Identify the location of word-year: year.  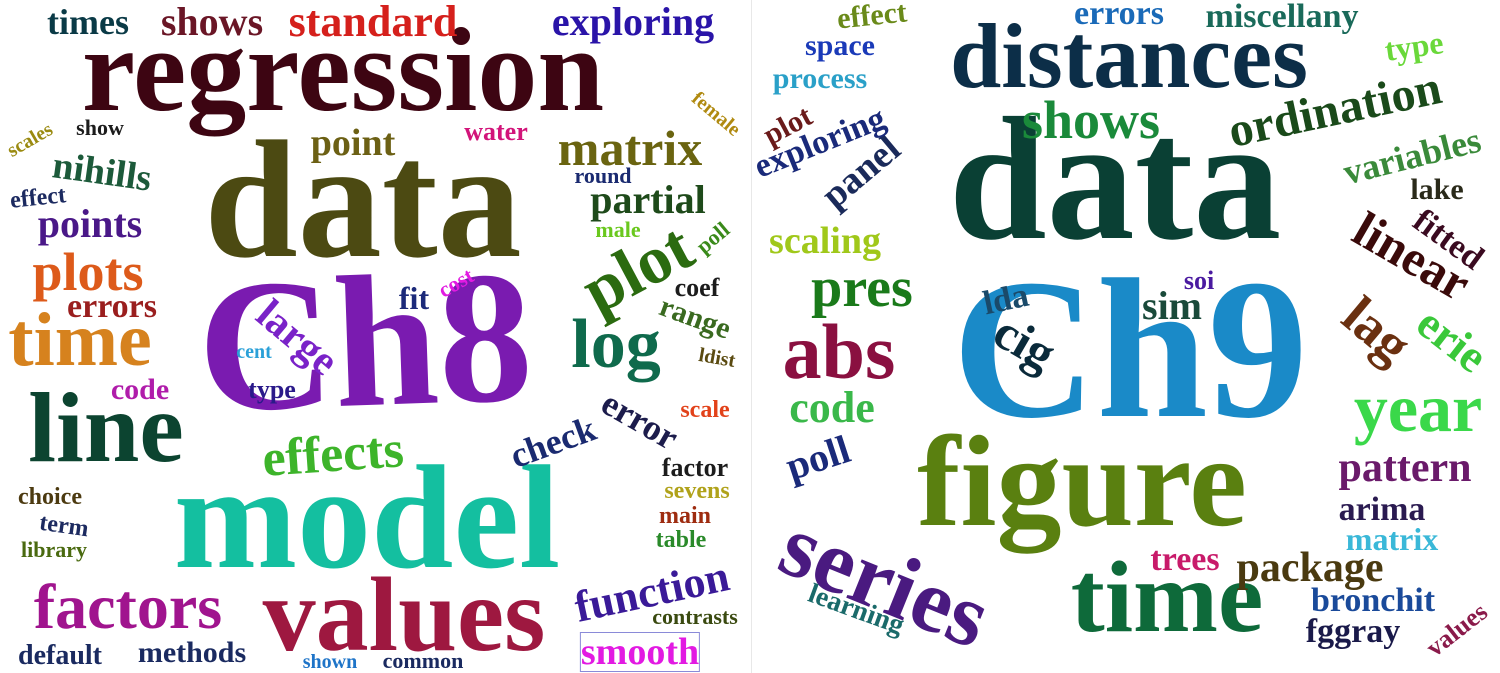
(1418, 408).